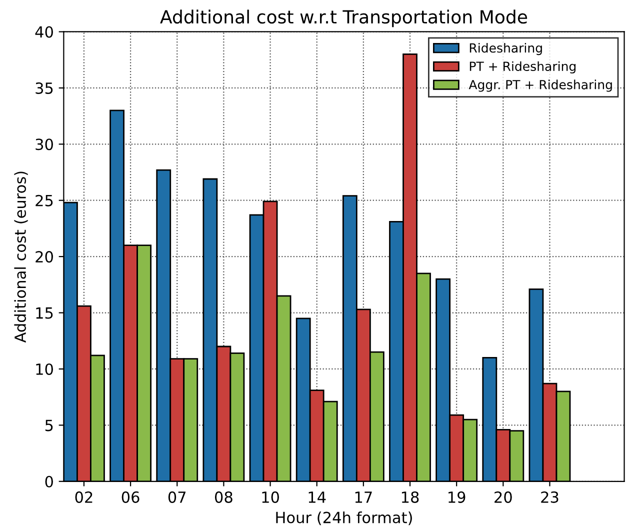 The height and width of the screenshot is (529, 637). Describe the element at coordinates (523, 67) in the screenshot. I see `legend-label: PT + Ridesharing` at that location.